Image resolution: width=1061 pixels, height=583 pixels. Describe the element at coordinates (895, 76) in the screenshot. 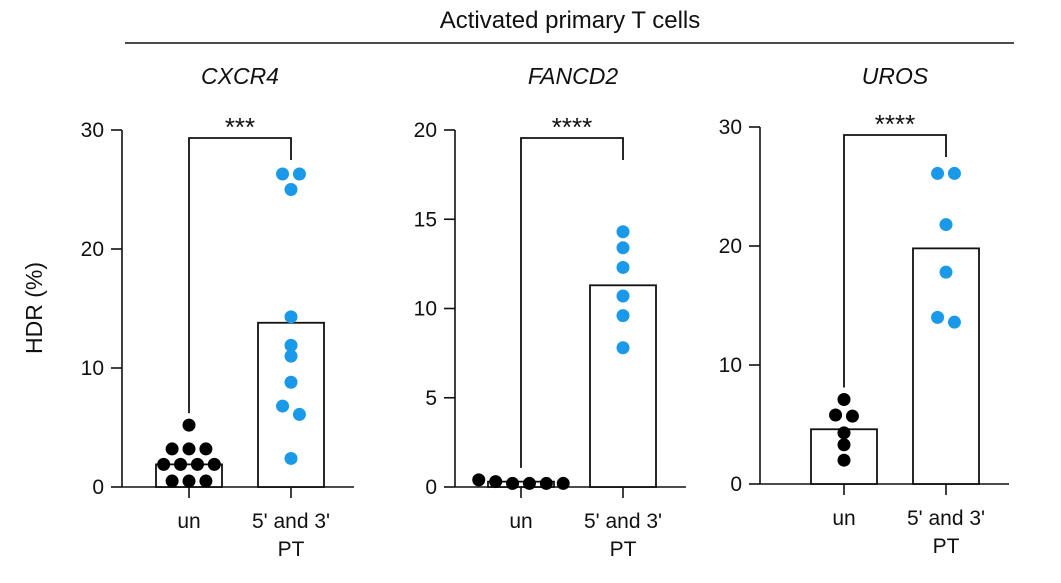

I see `panel-title: UROS` at that location.